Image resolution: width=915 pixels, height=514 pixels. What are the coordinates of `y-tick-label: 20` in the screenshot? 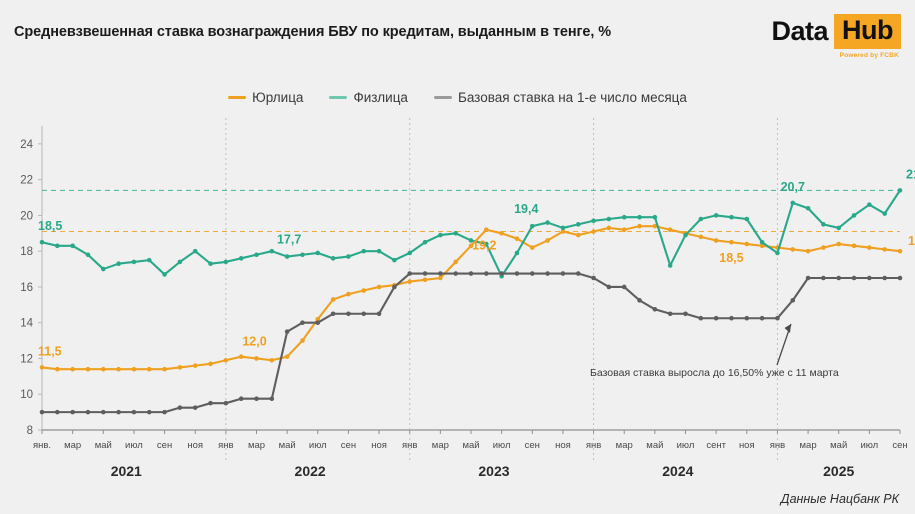 It's located at (26, 216).